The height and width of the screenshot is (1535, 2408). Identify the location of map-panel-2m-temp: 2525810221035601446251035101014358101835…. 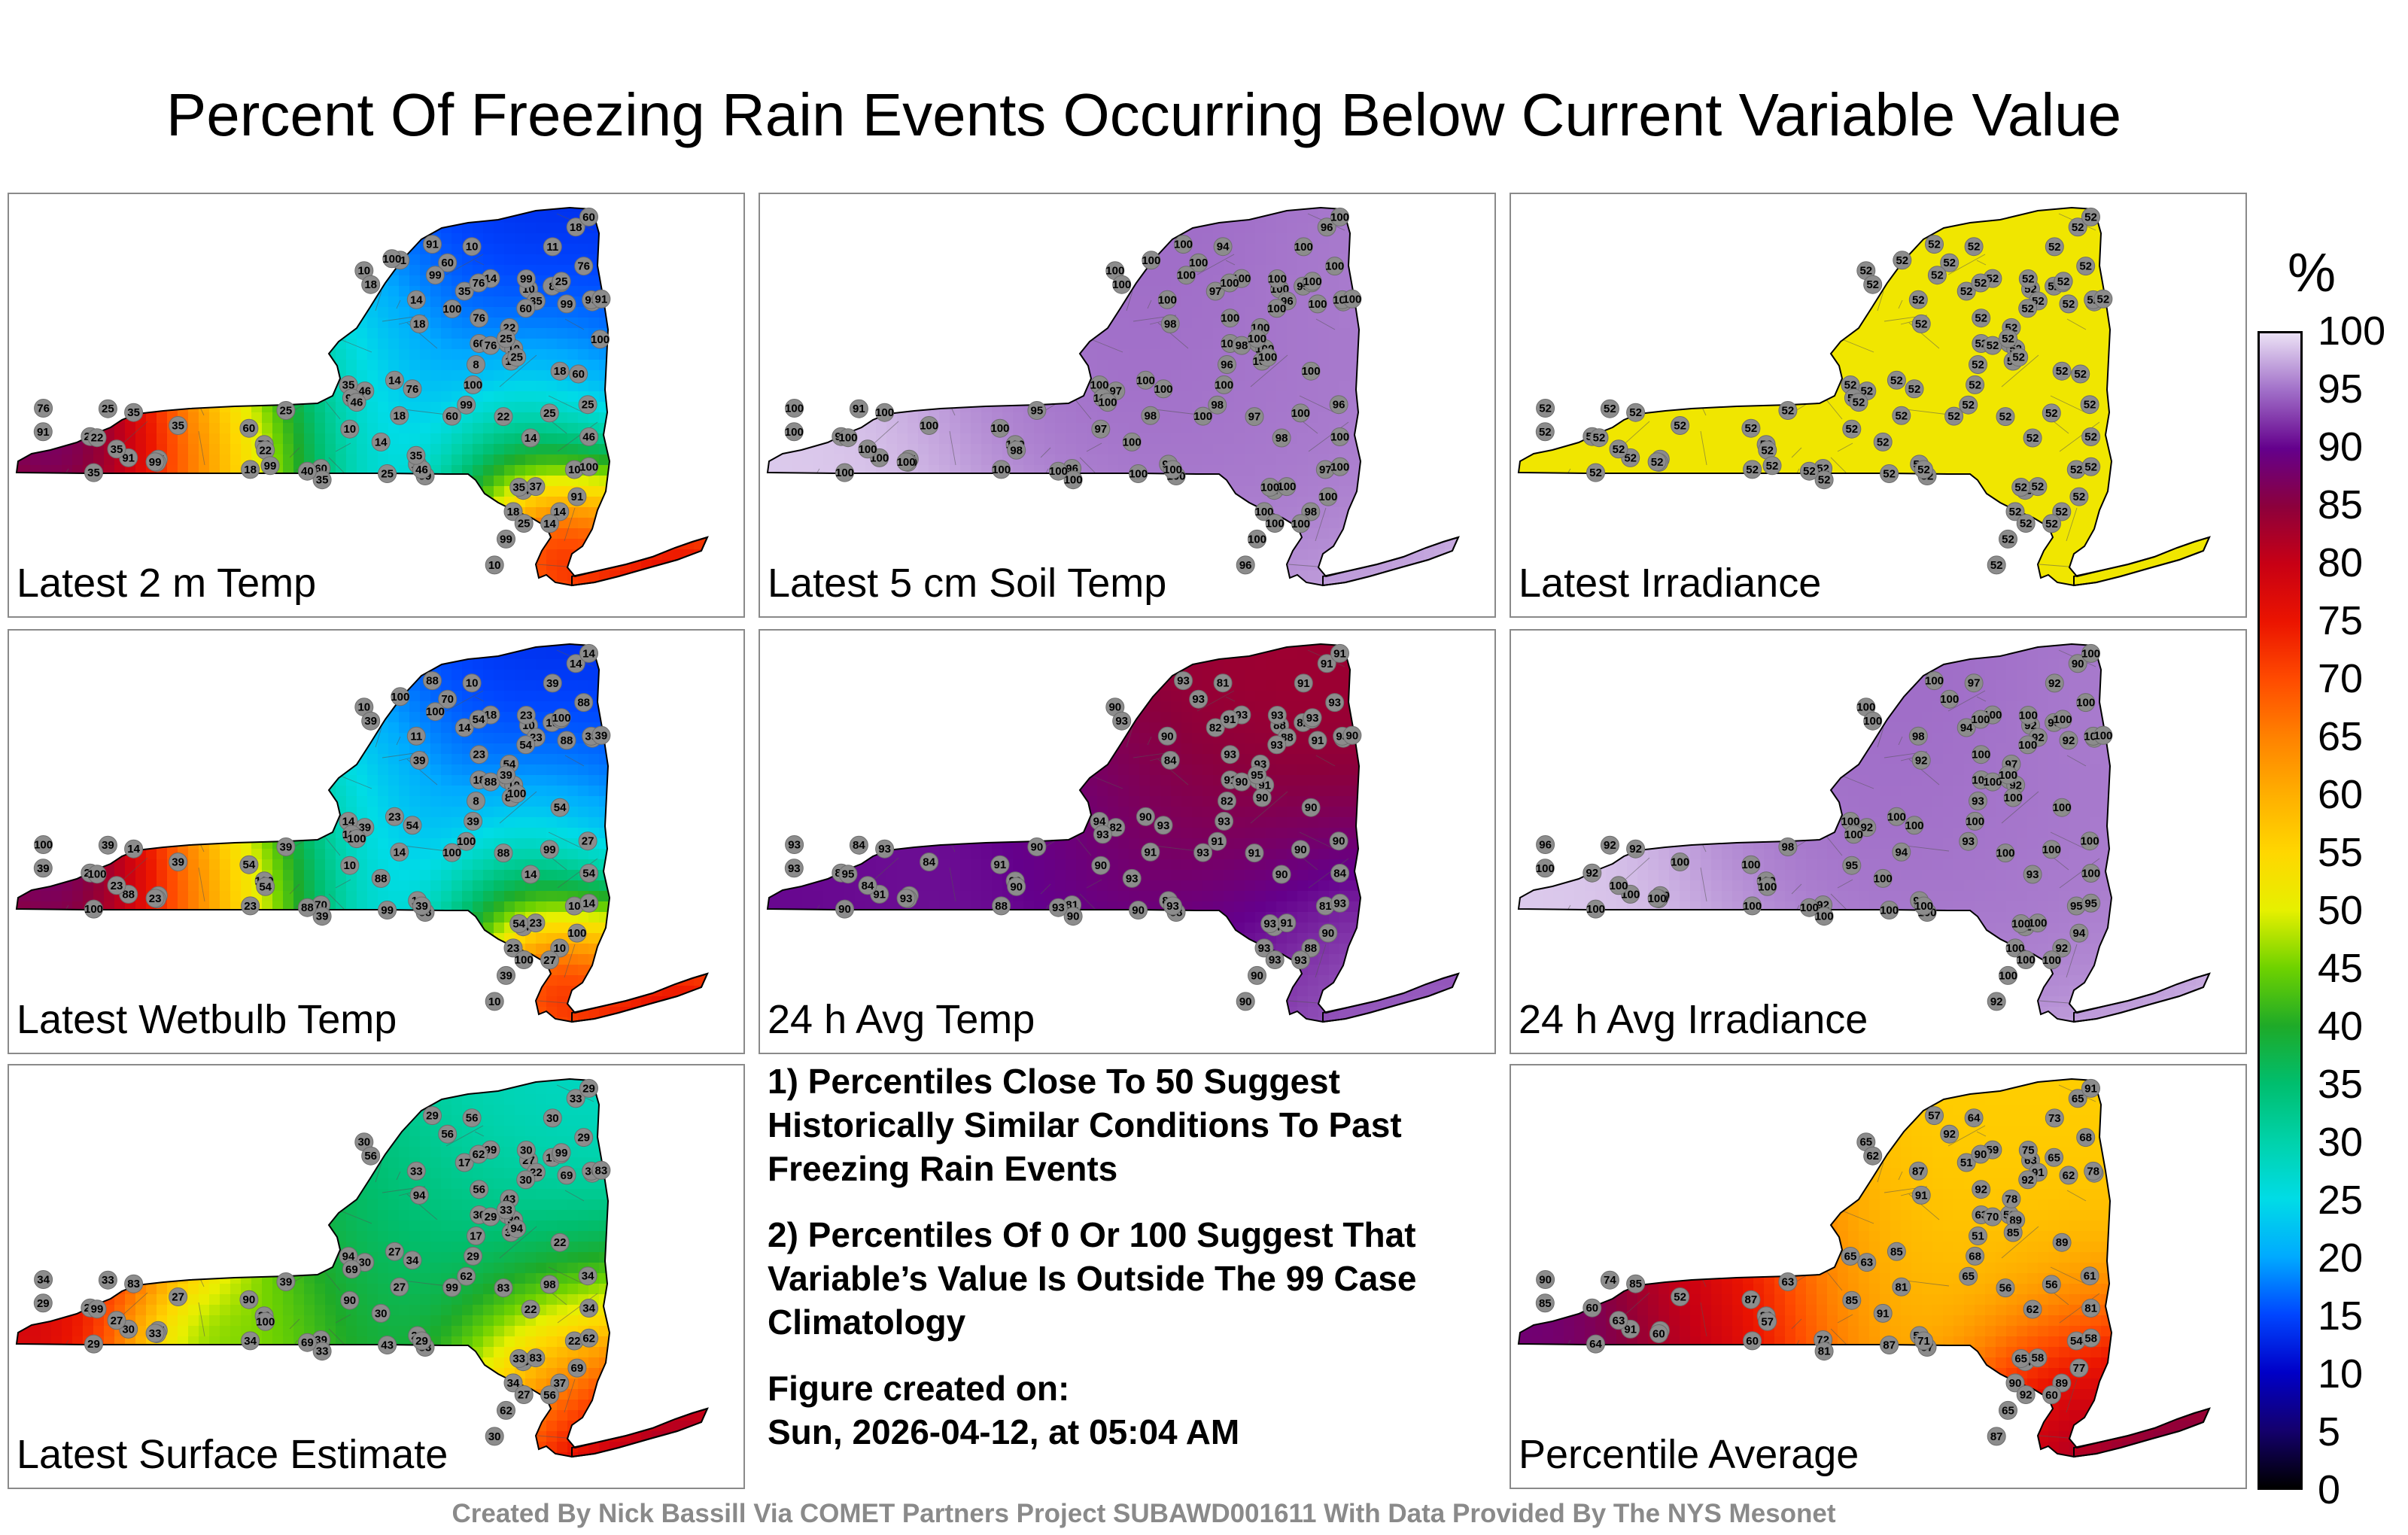
(376, 405).